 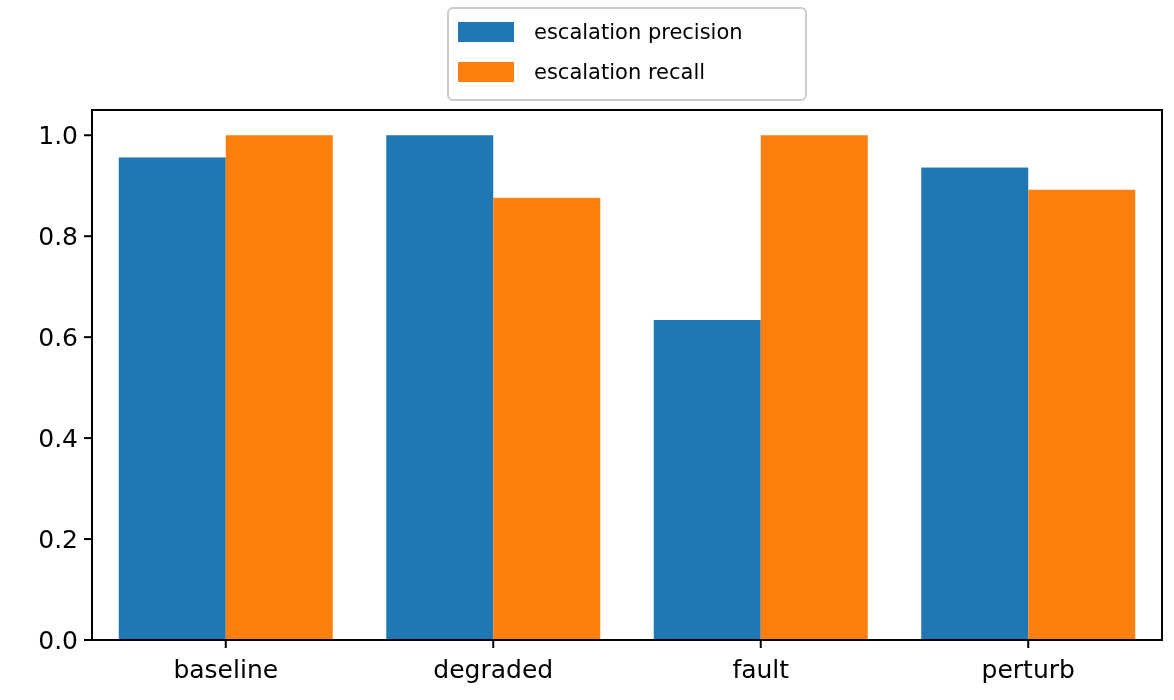 I want to click on y-tick-label: 0.8, so click(x=58, y=236).